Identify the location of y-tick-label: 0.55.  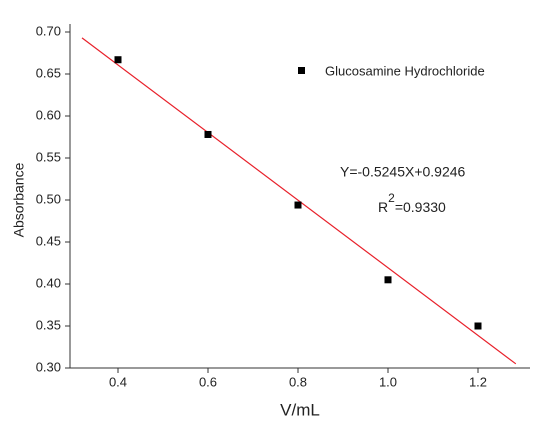
(48, 156).